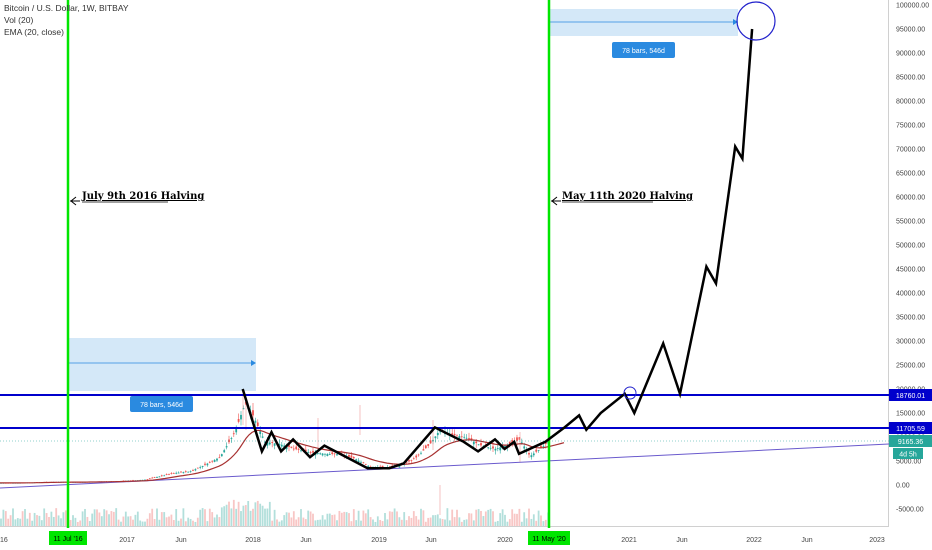  Describe the element at coordinates (910, 428) in the screenshot. I see `price-tag-lower: 11705.59` at that location.